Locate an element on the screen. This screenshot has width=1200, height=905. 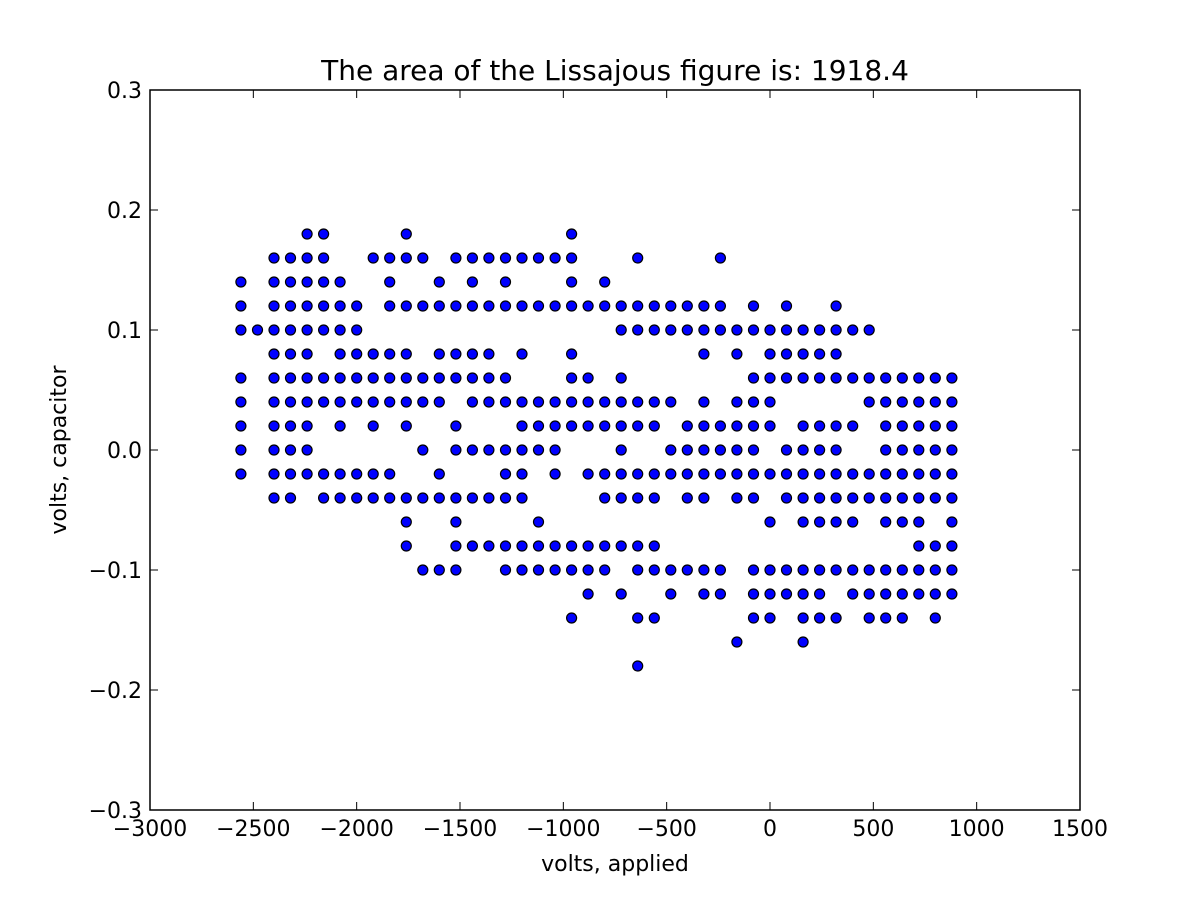
x-tick-label: 1500 is located at coordinates (1080, 829).